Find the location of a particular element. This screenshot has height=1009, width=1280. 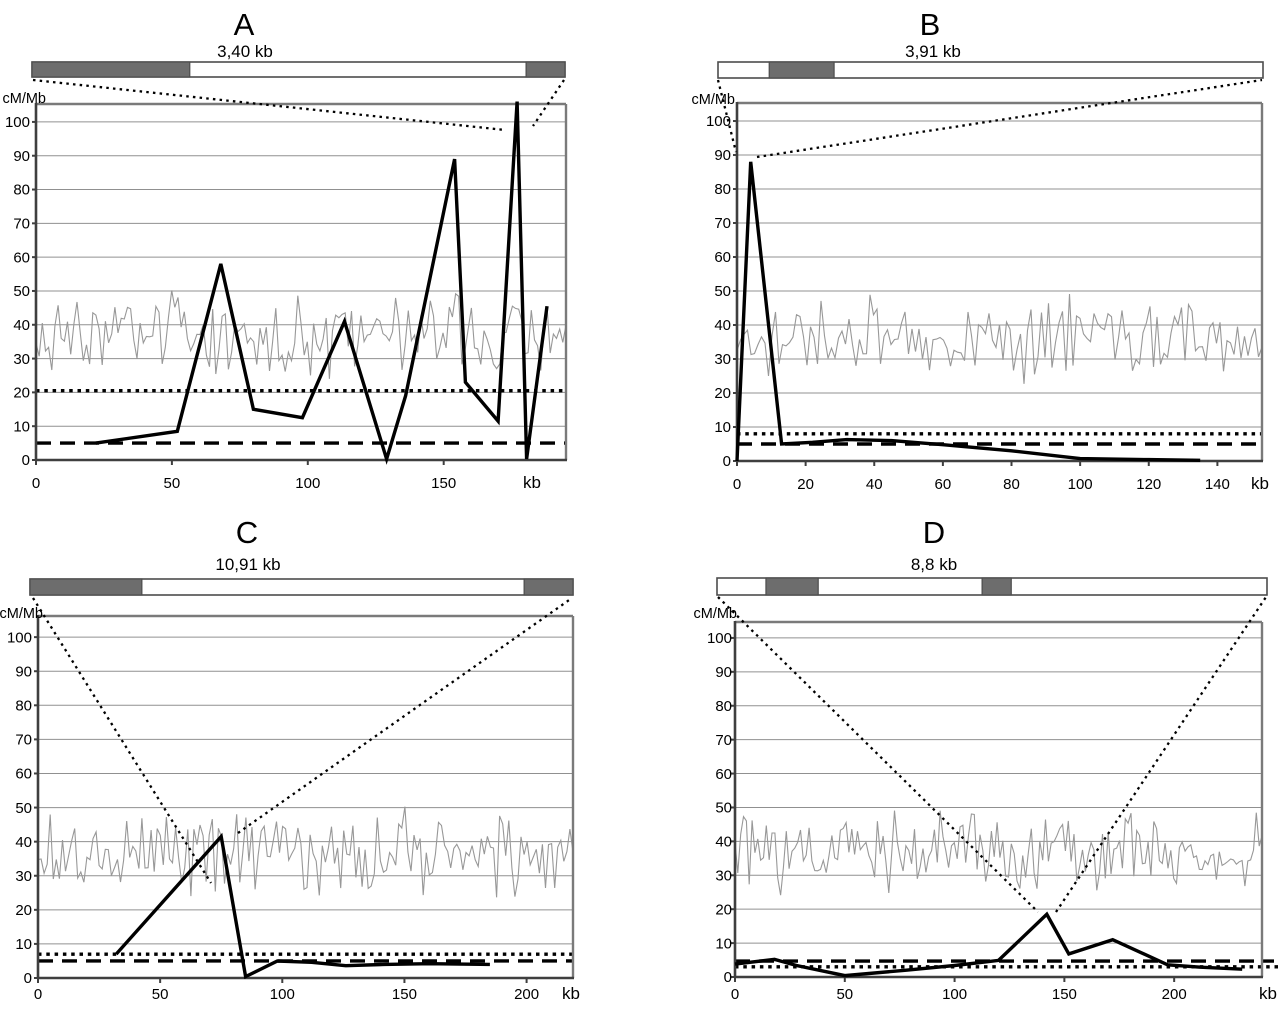

x-tick-label: 80 is located at coordinates (1011, 484).